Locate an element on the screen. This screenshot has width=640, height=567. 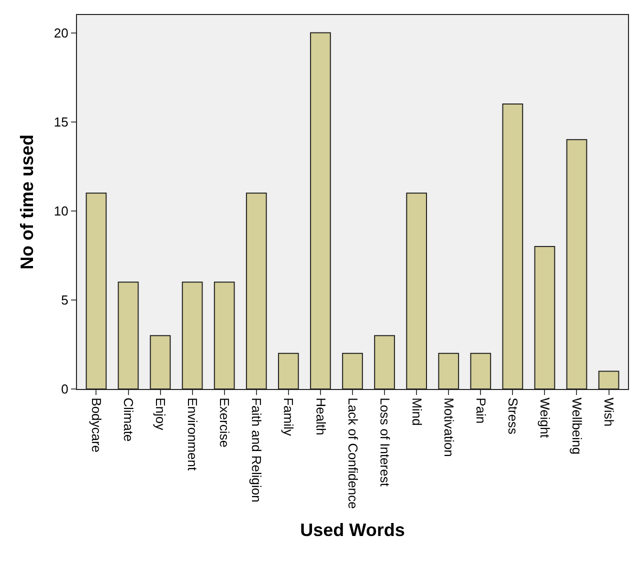
x-tick-label: Faith and Religion is located at coordinates (256, 450).